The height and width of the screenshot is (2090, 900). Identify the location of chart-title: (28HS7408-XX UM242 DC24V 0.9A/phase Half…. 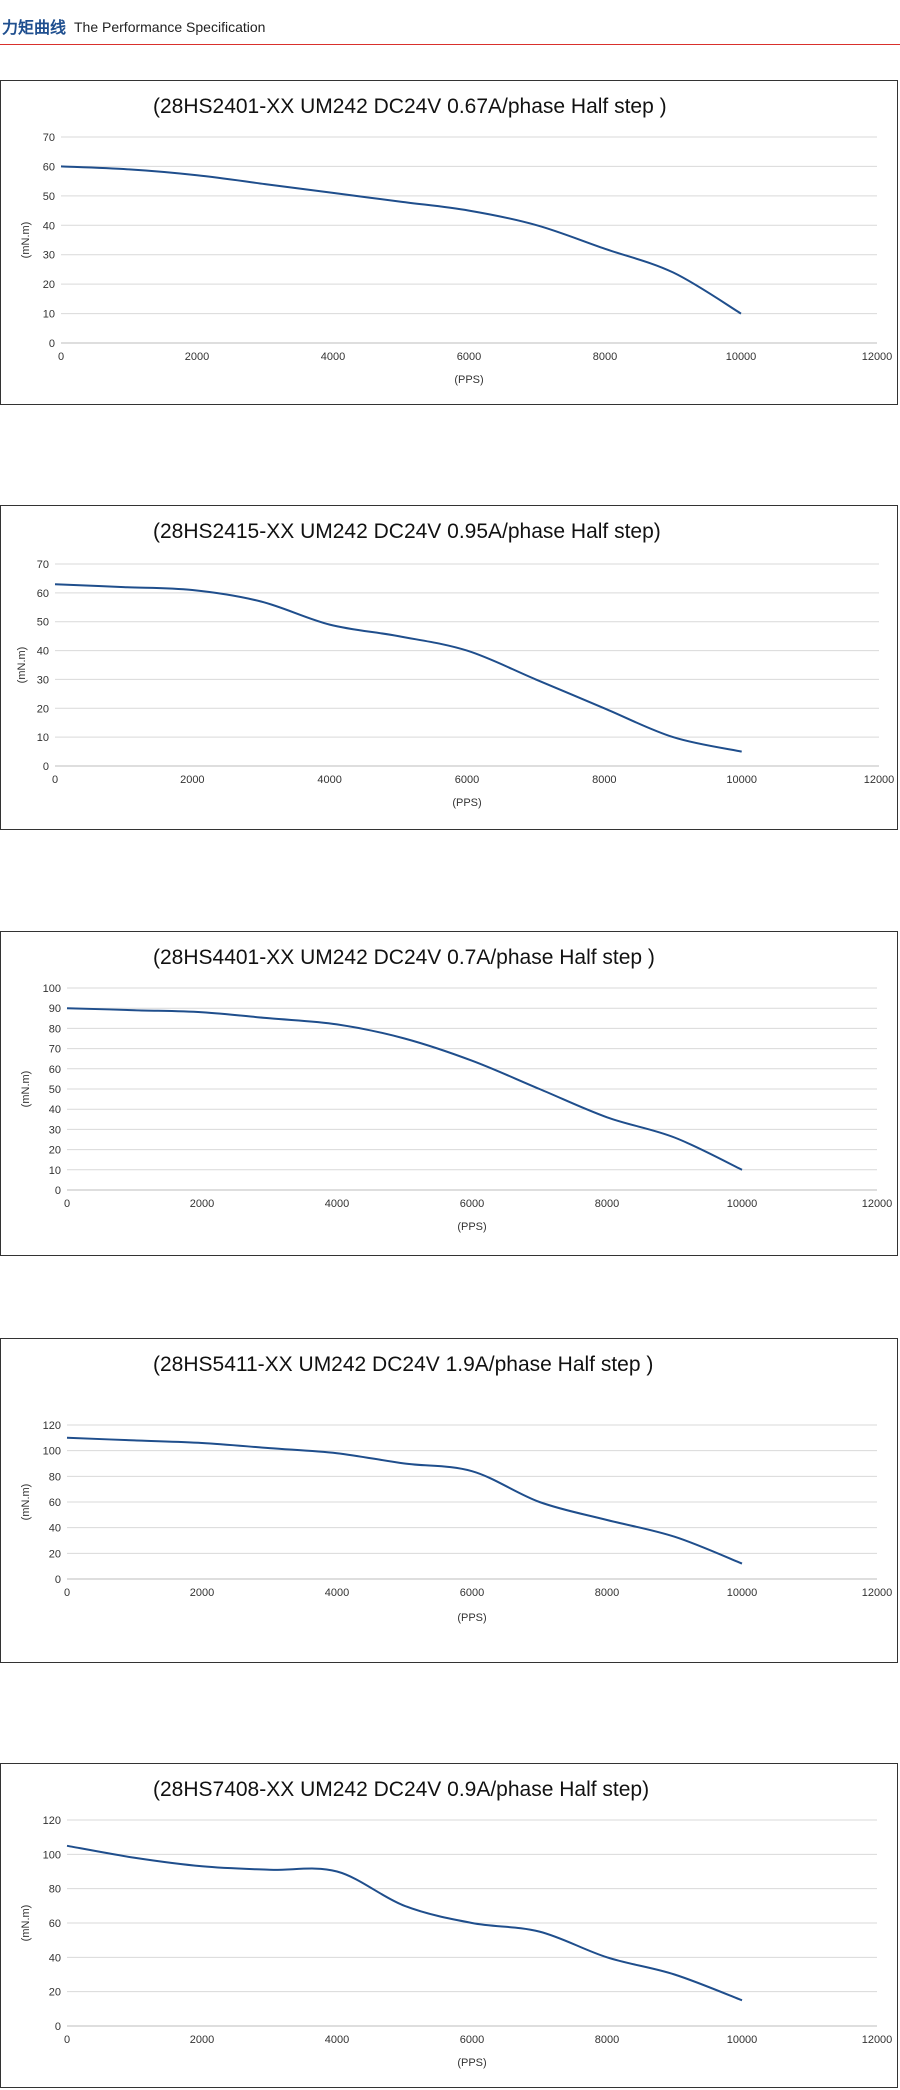
(401, 1789).